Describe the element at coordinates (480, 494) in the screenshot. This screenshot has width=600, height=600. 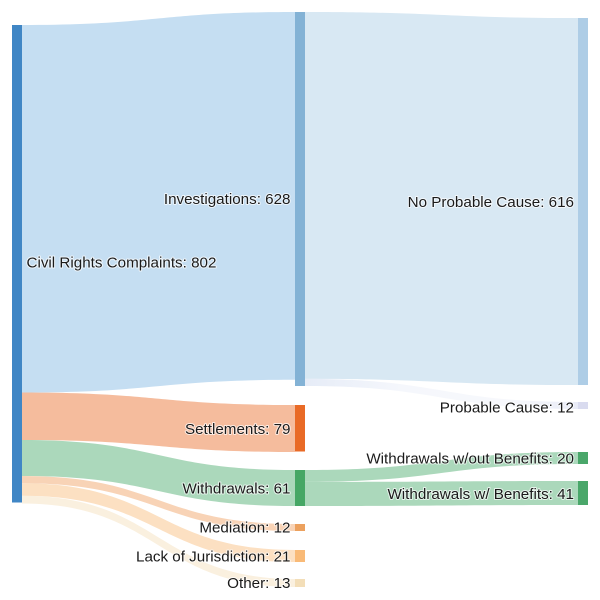
I see `svg-text: Withdrawals w/ Benefits: 41` at that location.